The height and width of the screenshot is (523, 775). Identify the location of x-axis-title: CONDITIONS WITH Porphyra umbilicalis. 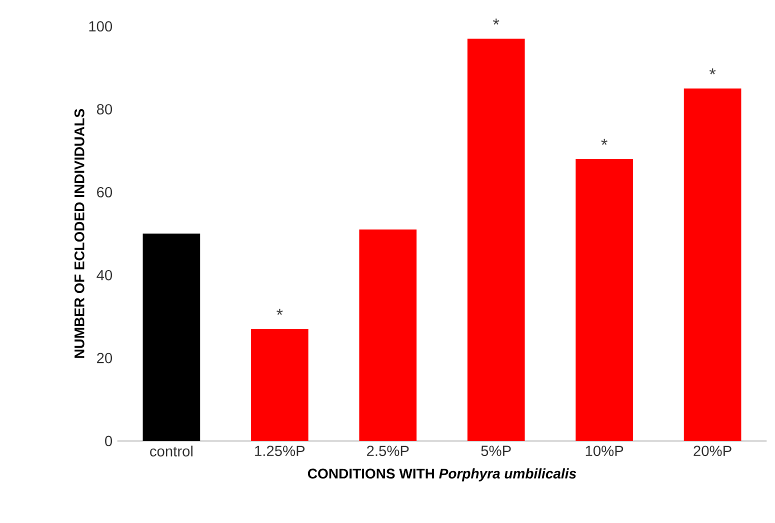
(442, 475).